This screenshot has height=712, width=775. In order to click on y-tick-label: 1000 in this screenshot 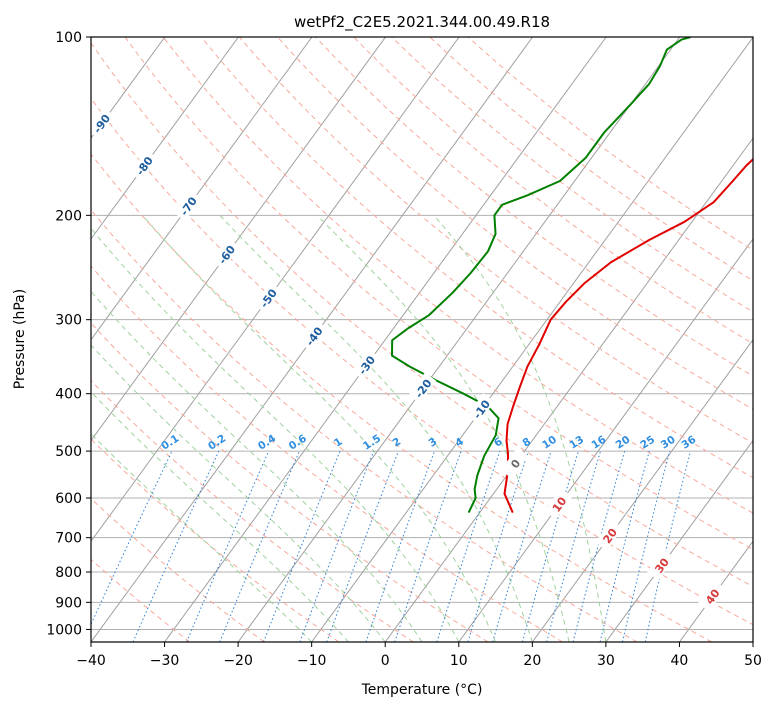, I will do `click(64, 630)`.